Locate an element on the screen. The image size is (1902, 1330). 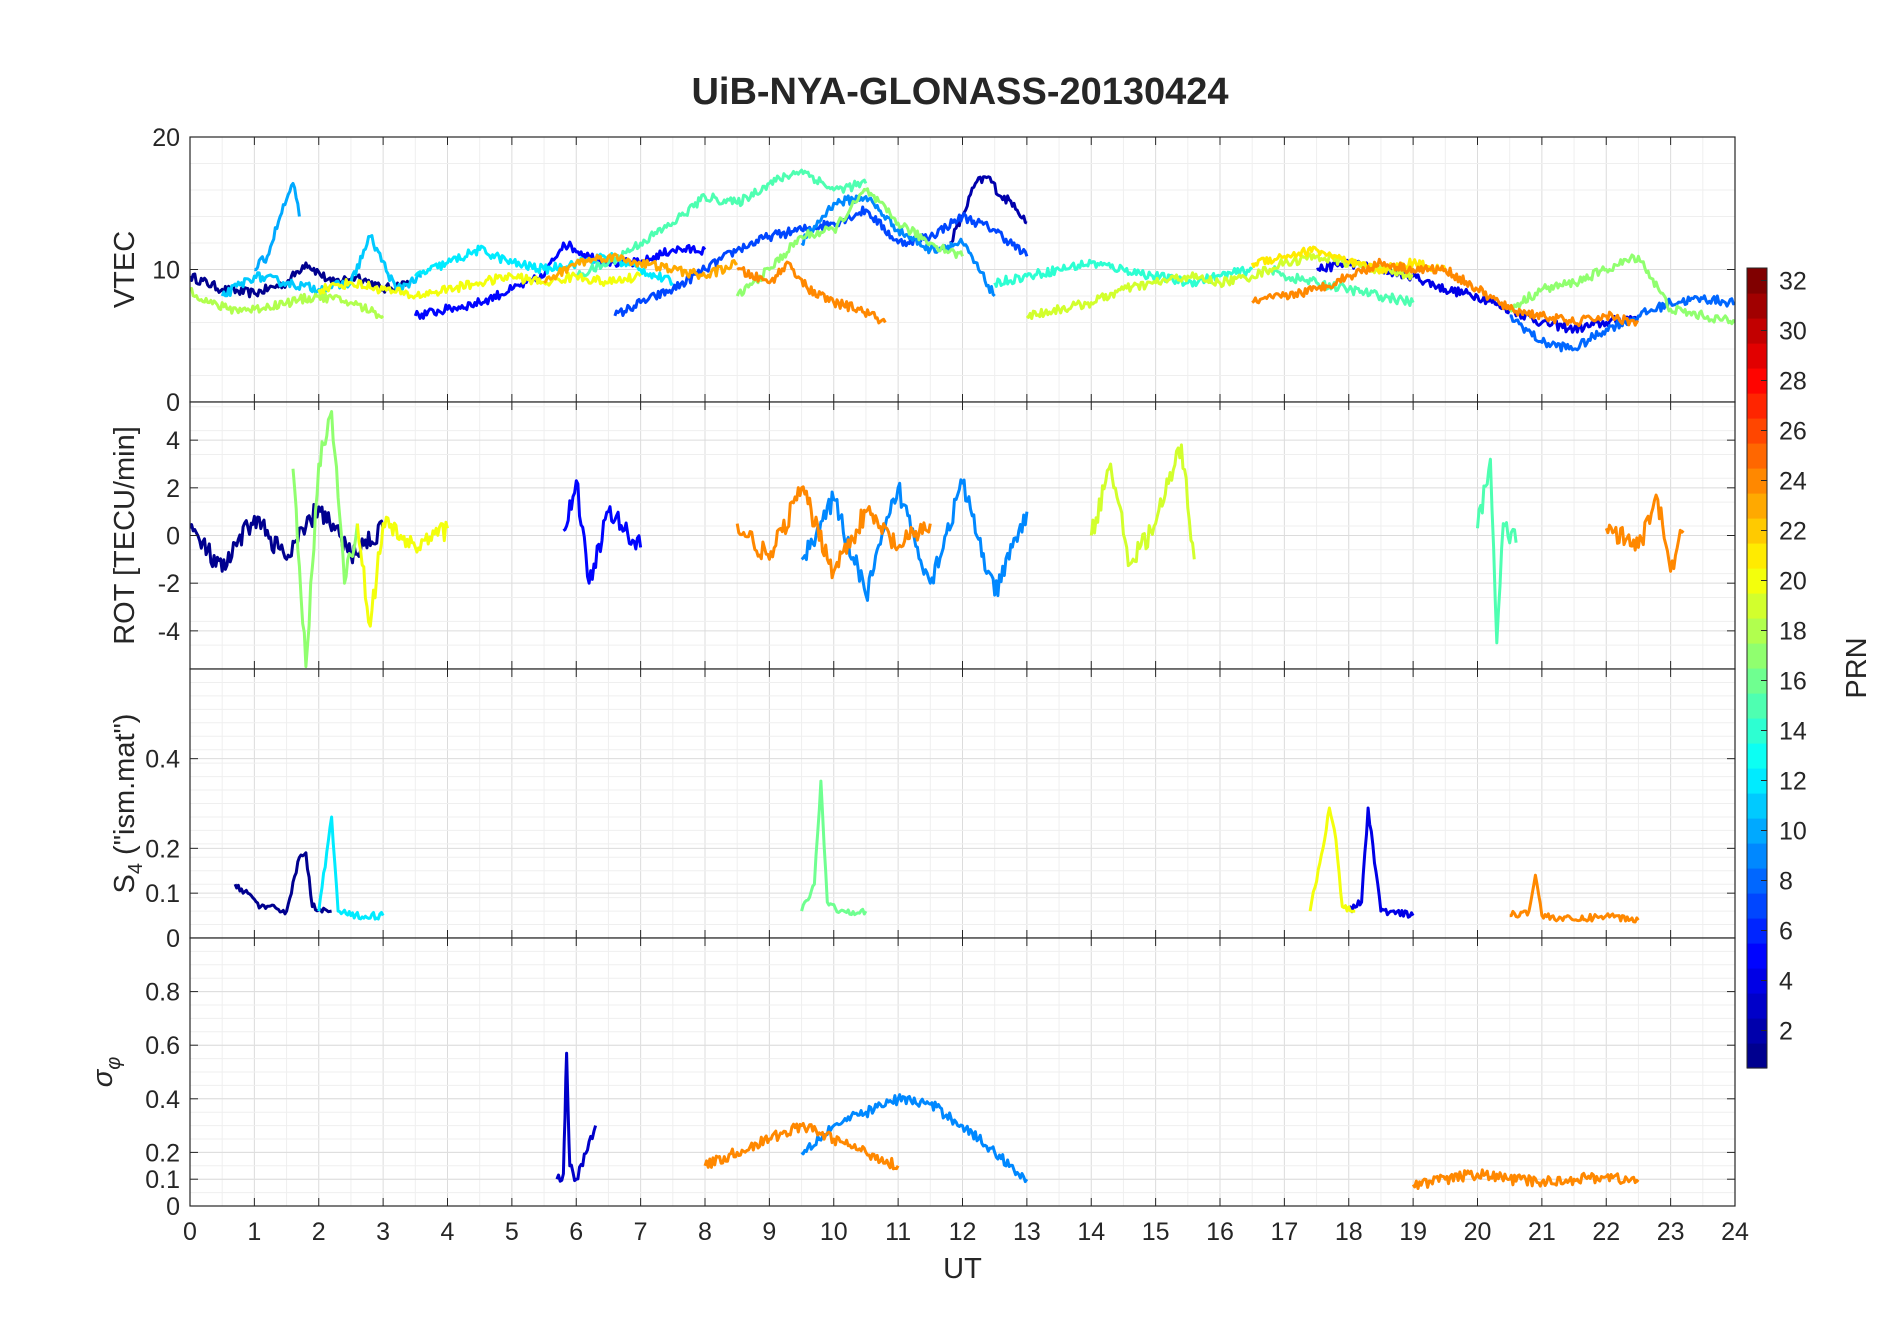
colorbar-tick-label: 14 is located at coordinates (1793, 732).